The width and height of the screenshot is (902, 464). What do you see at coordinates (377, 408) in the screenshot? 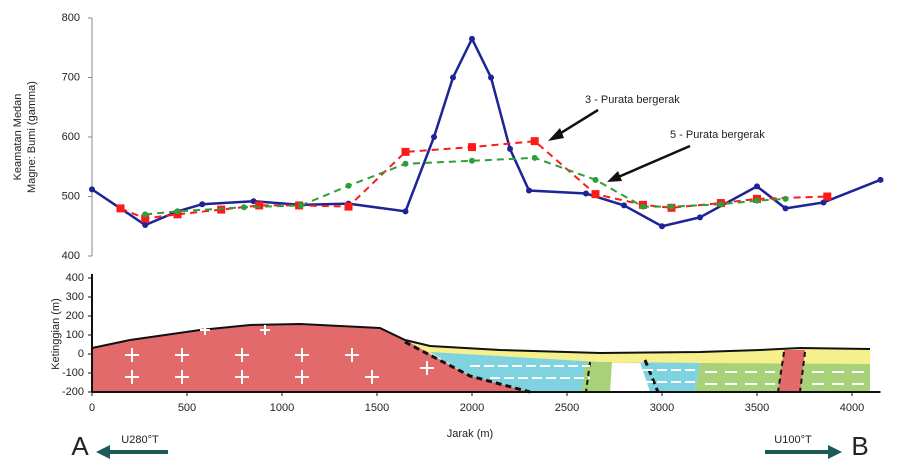
I see `x-tick-label: 1500` at bounding box center [377, 408].